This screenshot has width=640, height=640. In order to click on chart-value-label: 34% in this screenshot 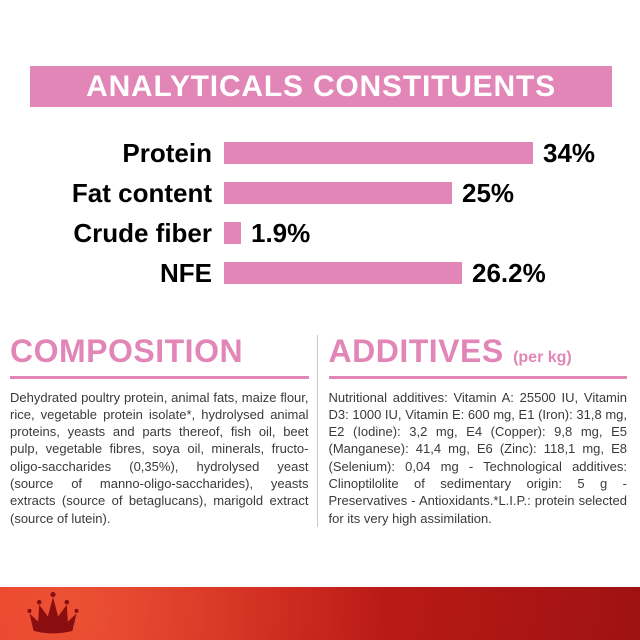, I will do `click(569, 152)`.